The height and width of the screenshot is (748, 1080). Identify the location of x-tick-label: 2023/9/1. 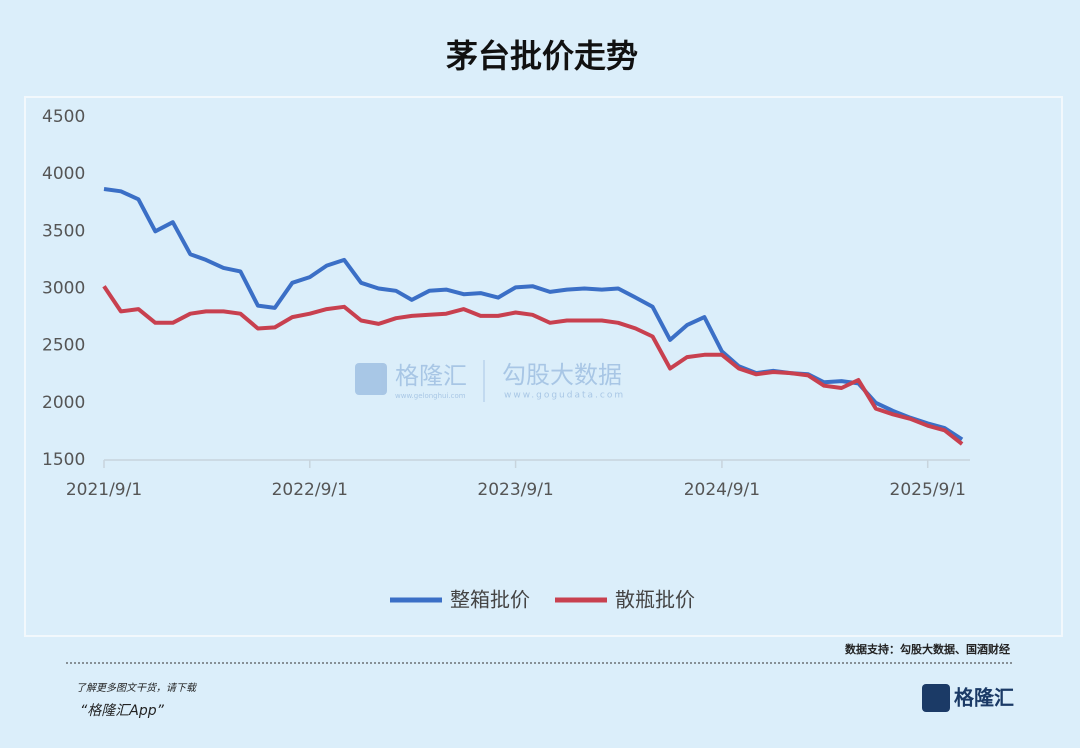
(515, 490).